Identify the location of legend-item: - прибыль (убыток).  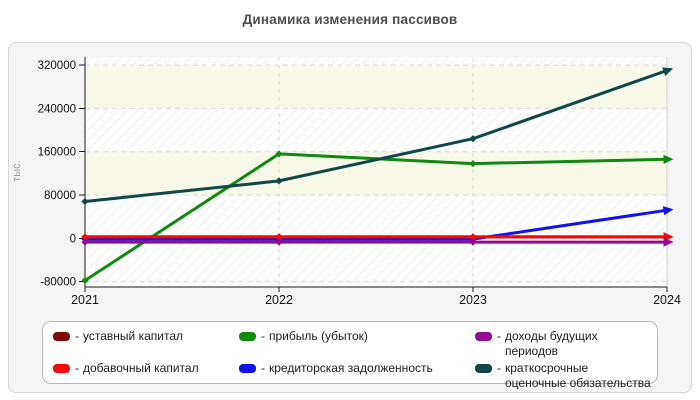
(357, 344).